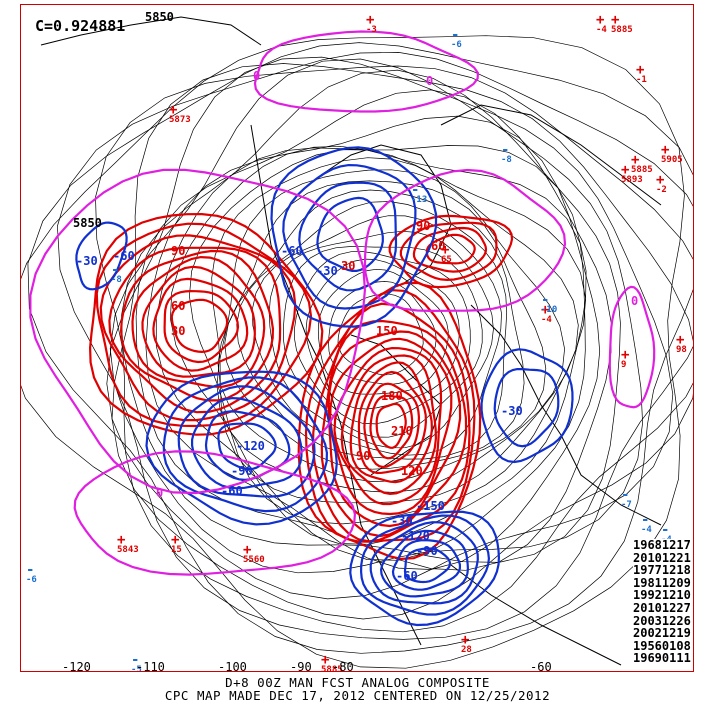  Describe the element at coordinates (301, 667) in the screenshot. I see `longitude-label: -90` at that location.